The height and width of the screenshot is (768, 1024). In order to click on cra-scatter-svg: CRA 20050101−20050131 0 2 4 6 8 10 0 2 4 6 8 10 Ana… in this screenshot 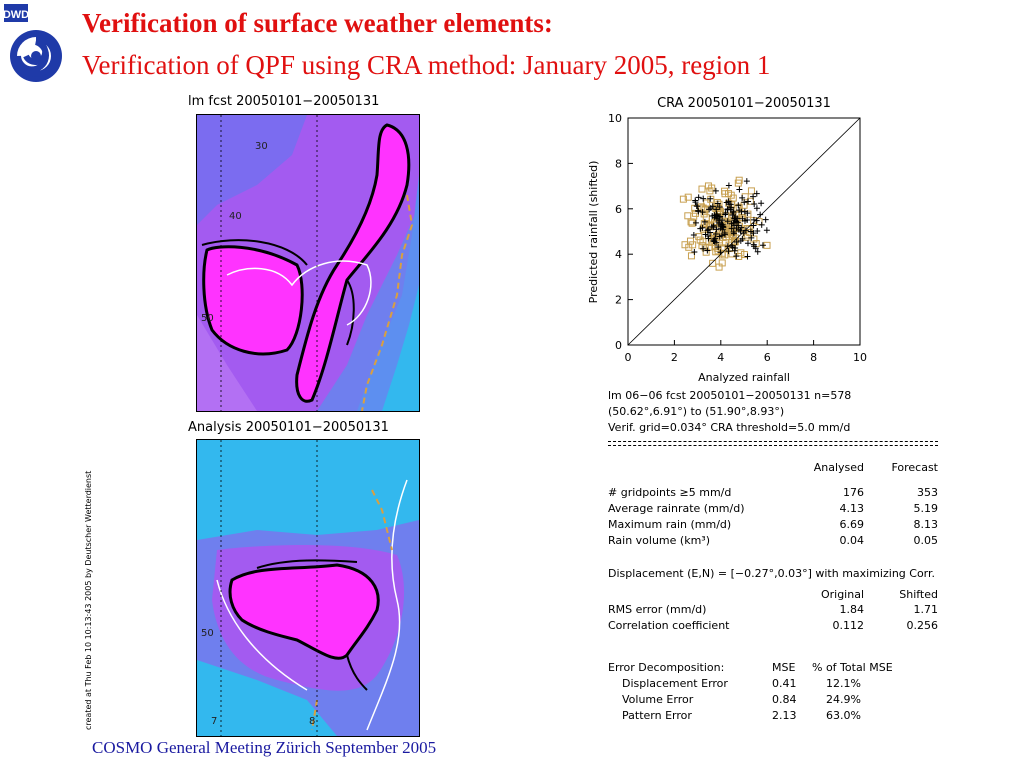, I will do `click(727, 240)`.